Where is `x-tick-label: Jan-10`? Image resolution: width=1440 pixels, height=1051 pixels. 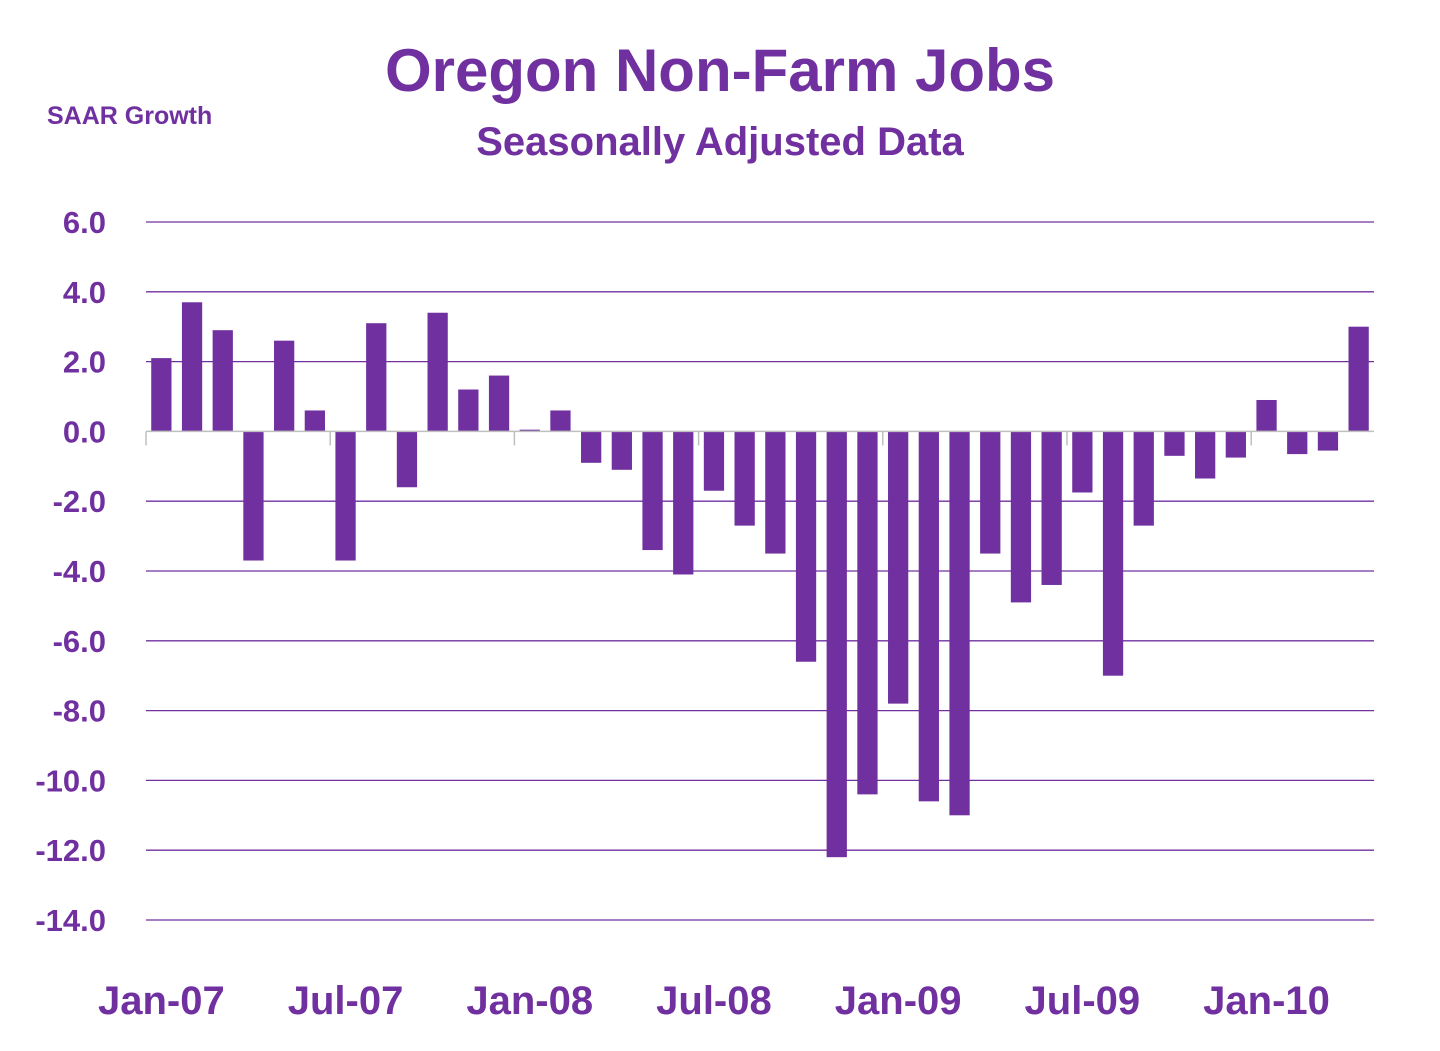
x-tick-label: Jan-10 is located at coordinates (1266, 1001).